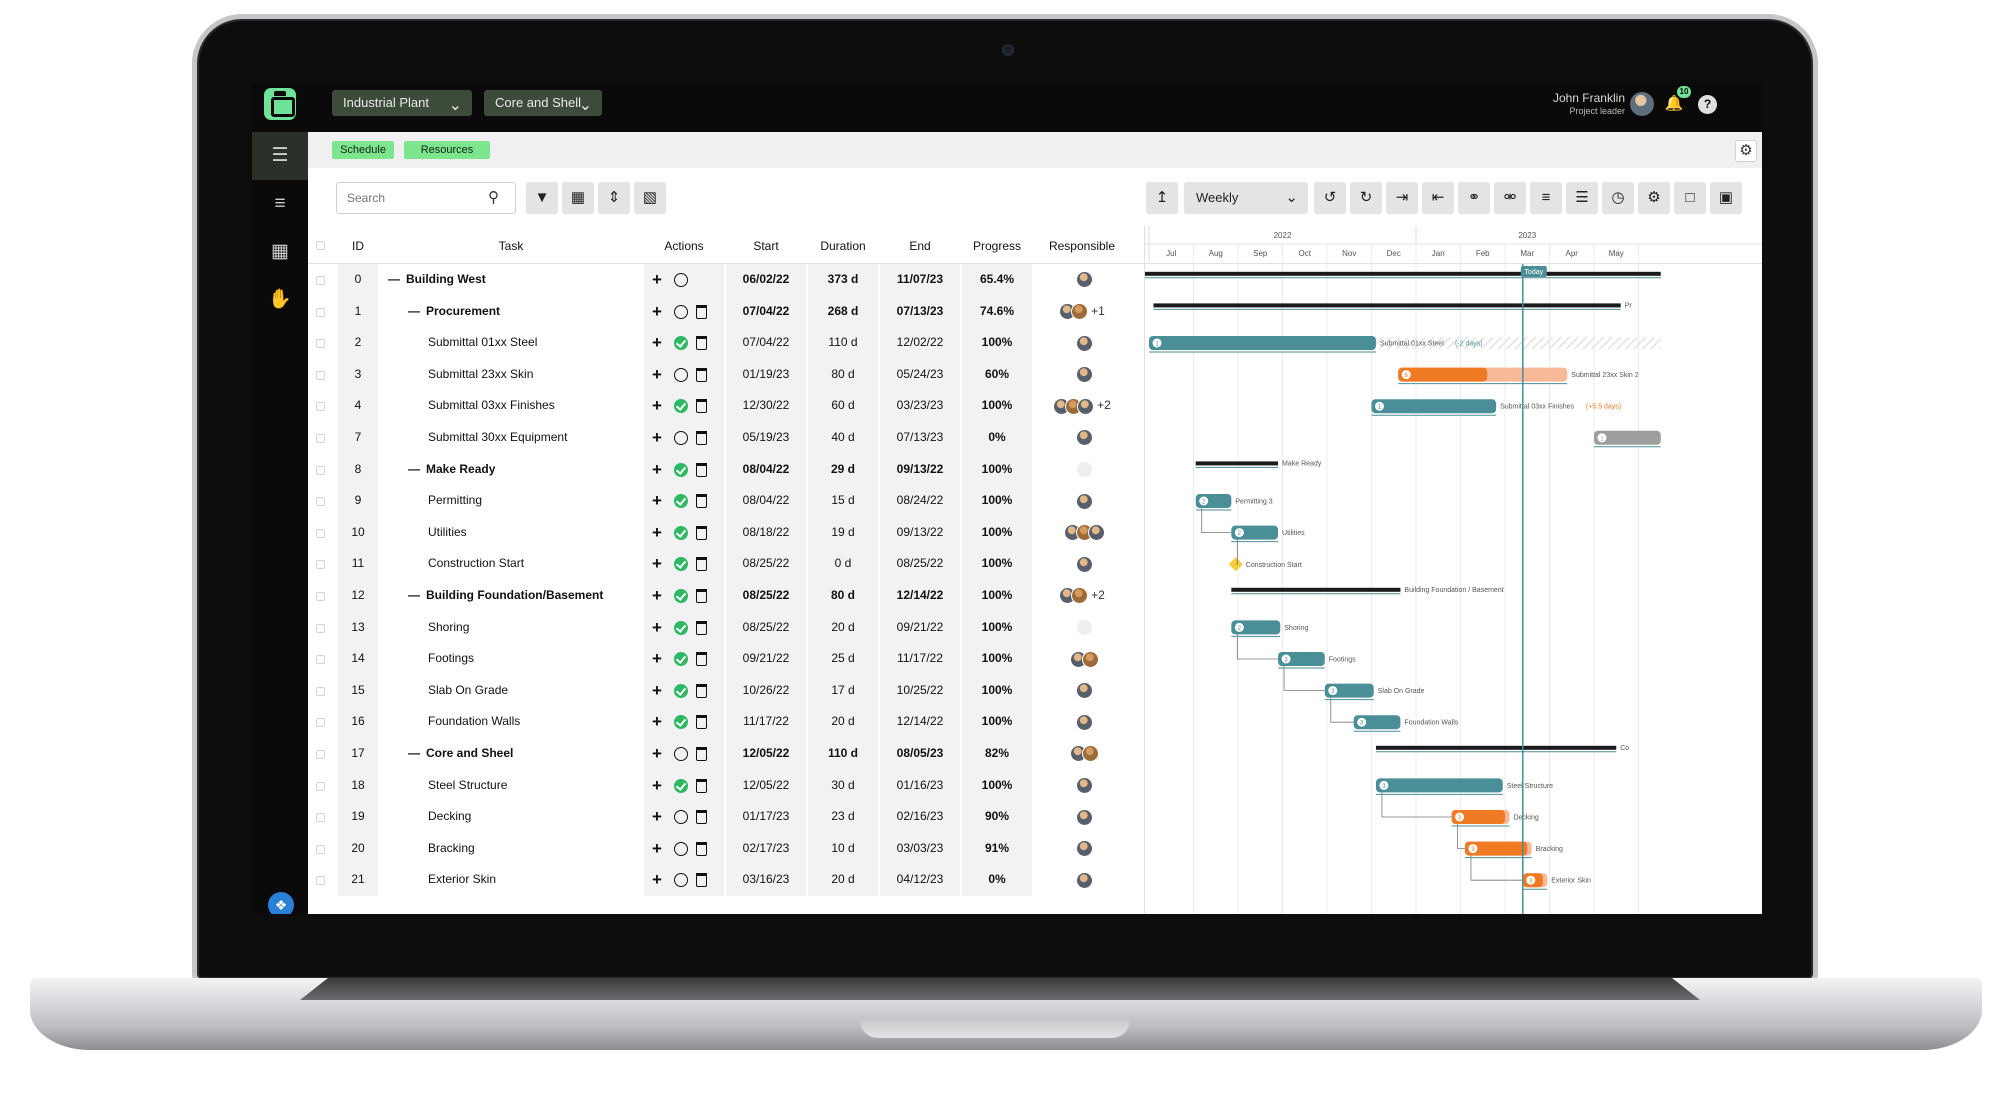  Describe the element at coordinates (543, 103) in the screenshot. I see `phase-select: Core and Shell ⌄` at that location.